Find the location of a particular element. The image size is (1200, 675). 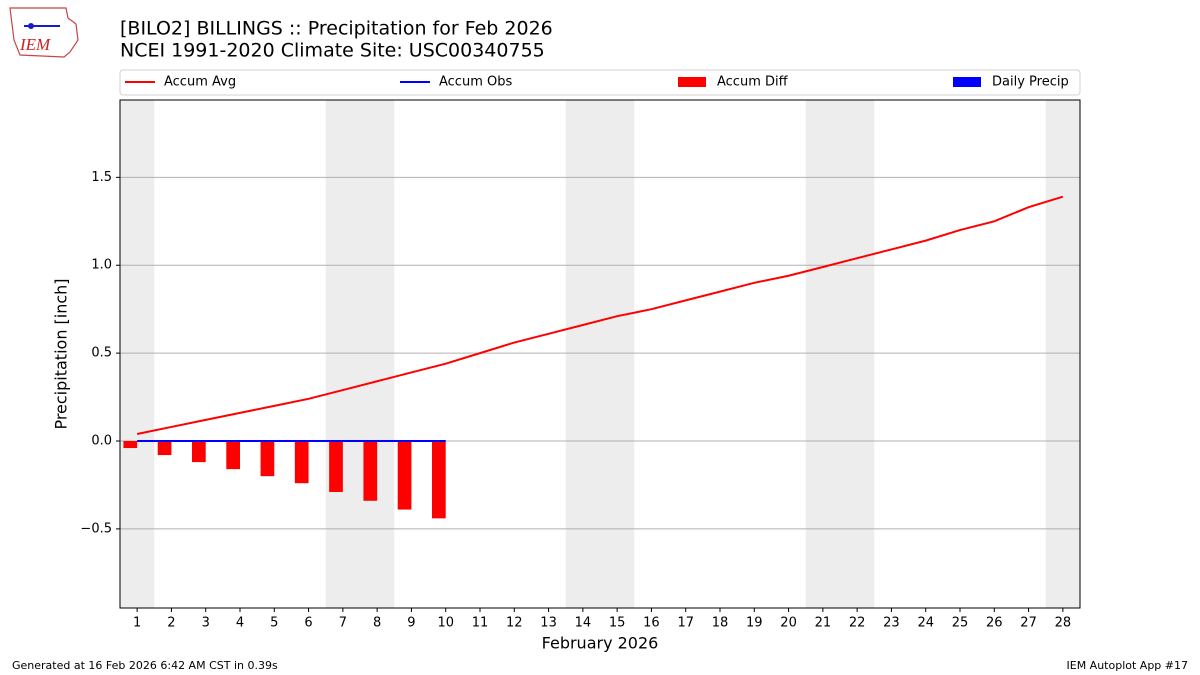

legend-label: Accum Avg is located at coordinates (200, 82).